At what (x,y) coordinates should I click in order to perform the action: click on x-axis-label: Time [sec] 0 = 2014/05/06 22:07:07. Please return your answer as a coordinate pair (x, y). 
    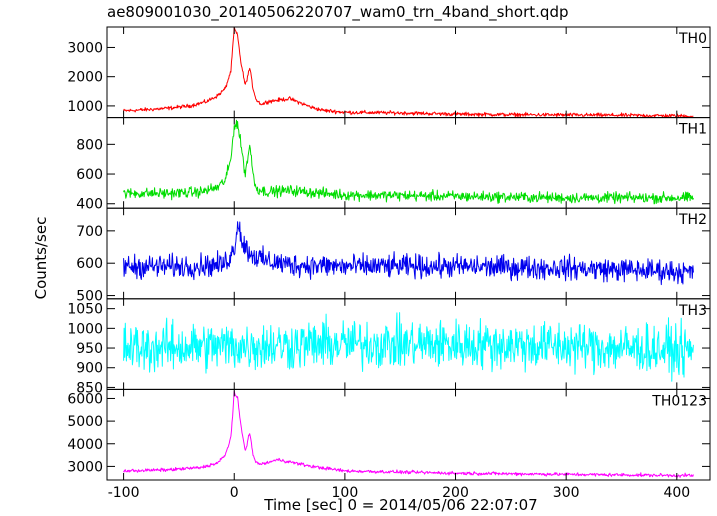
    Looking at the image, I should click on (400, 505).